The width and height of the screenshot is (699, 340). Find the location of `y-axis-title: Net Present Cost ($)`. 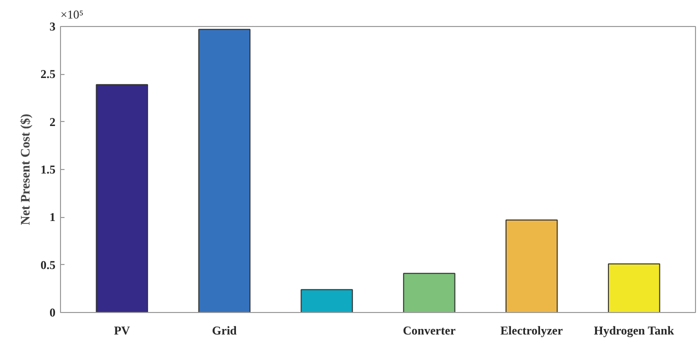

y-axis-title: Net Present Cost ($) is located at coordinates (25, 170).